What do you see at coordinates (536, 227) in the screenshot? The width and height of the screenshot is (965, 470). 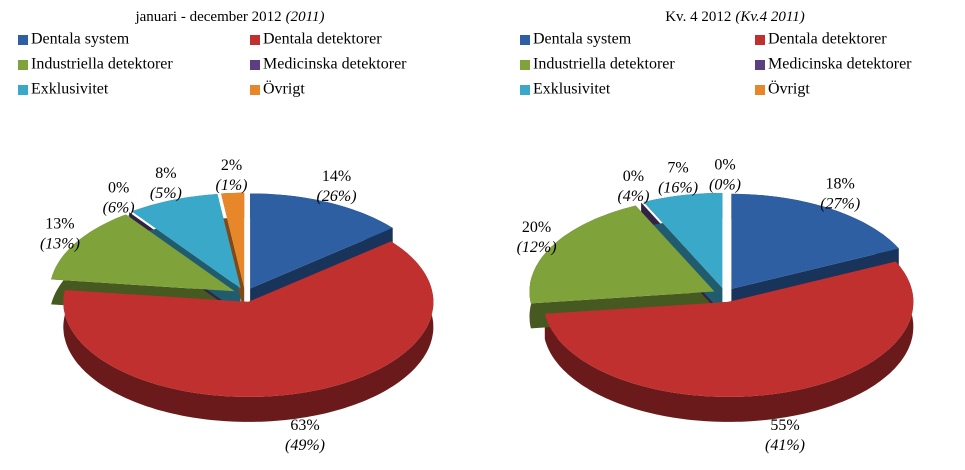 I see `data-label: 20%` at bounding box center [536, 227].